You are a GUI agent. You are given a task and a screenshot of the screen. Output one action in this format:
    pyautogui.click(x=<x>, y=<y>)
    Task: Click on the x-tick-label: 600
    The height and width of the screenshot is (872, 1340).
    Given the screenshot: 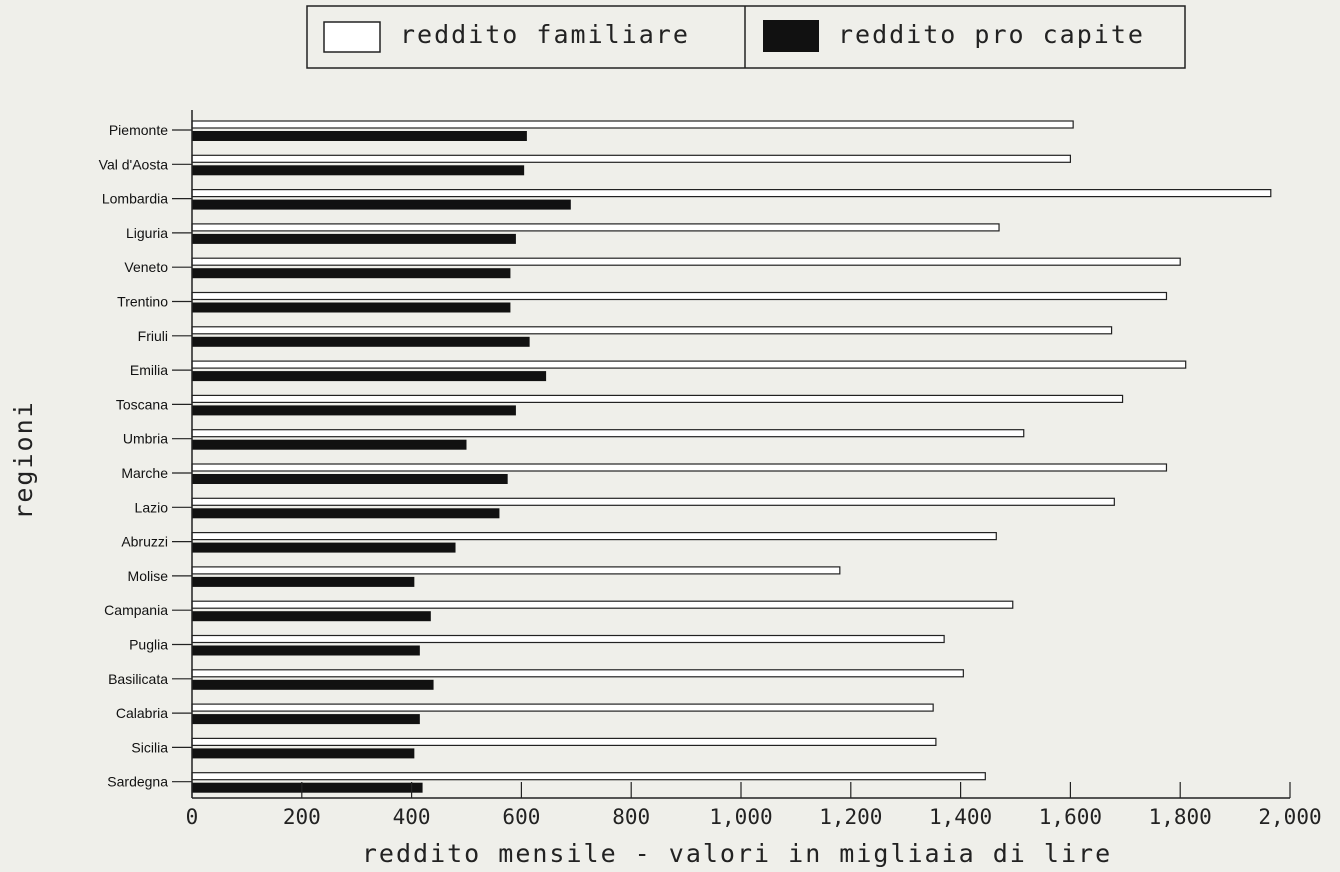 What is the action you would take?
    pyautogui.click(x=521, y=817)
    